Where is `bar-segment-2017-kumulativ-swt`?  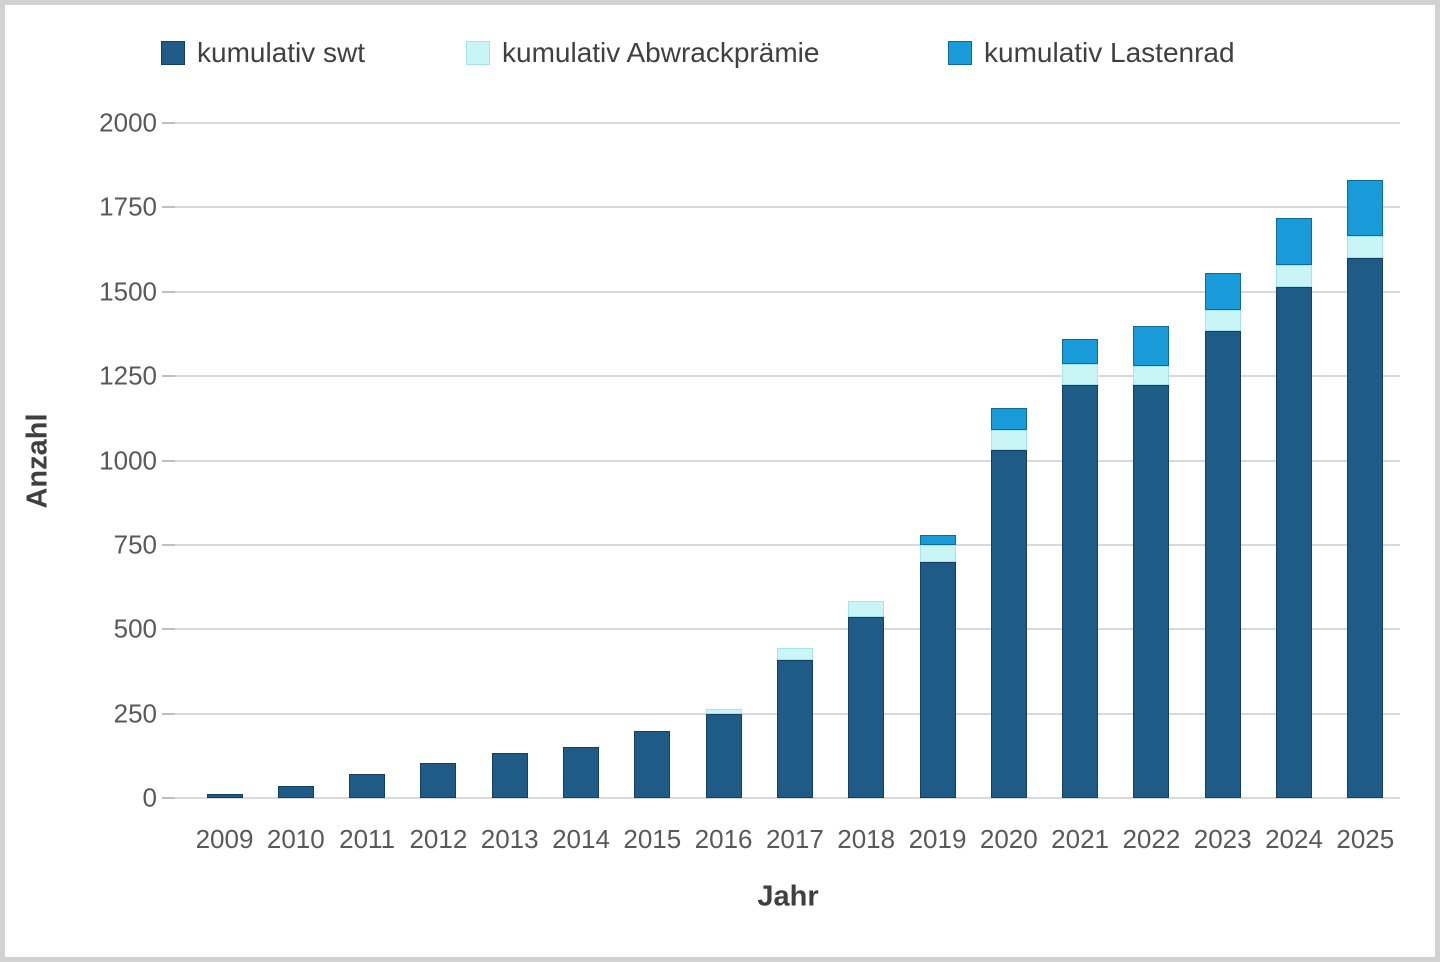
bar-segment-2017-kumulativ-swt is located at coordinates (794, 728).